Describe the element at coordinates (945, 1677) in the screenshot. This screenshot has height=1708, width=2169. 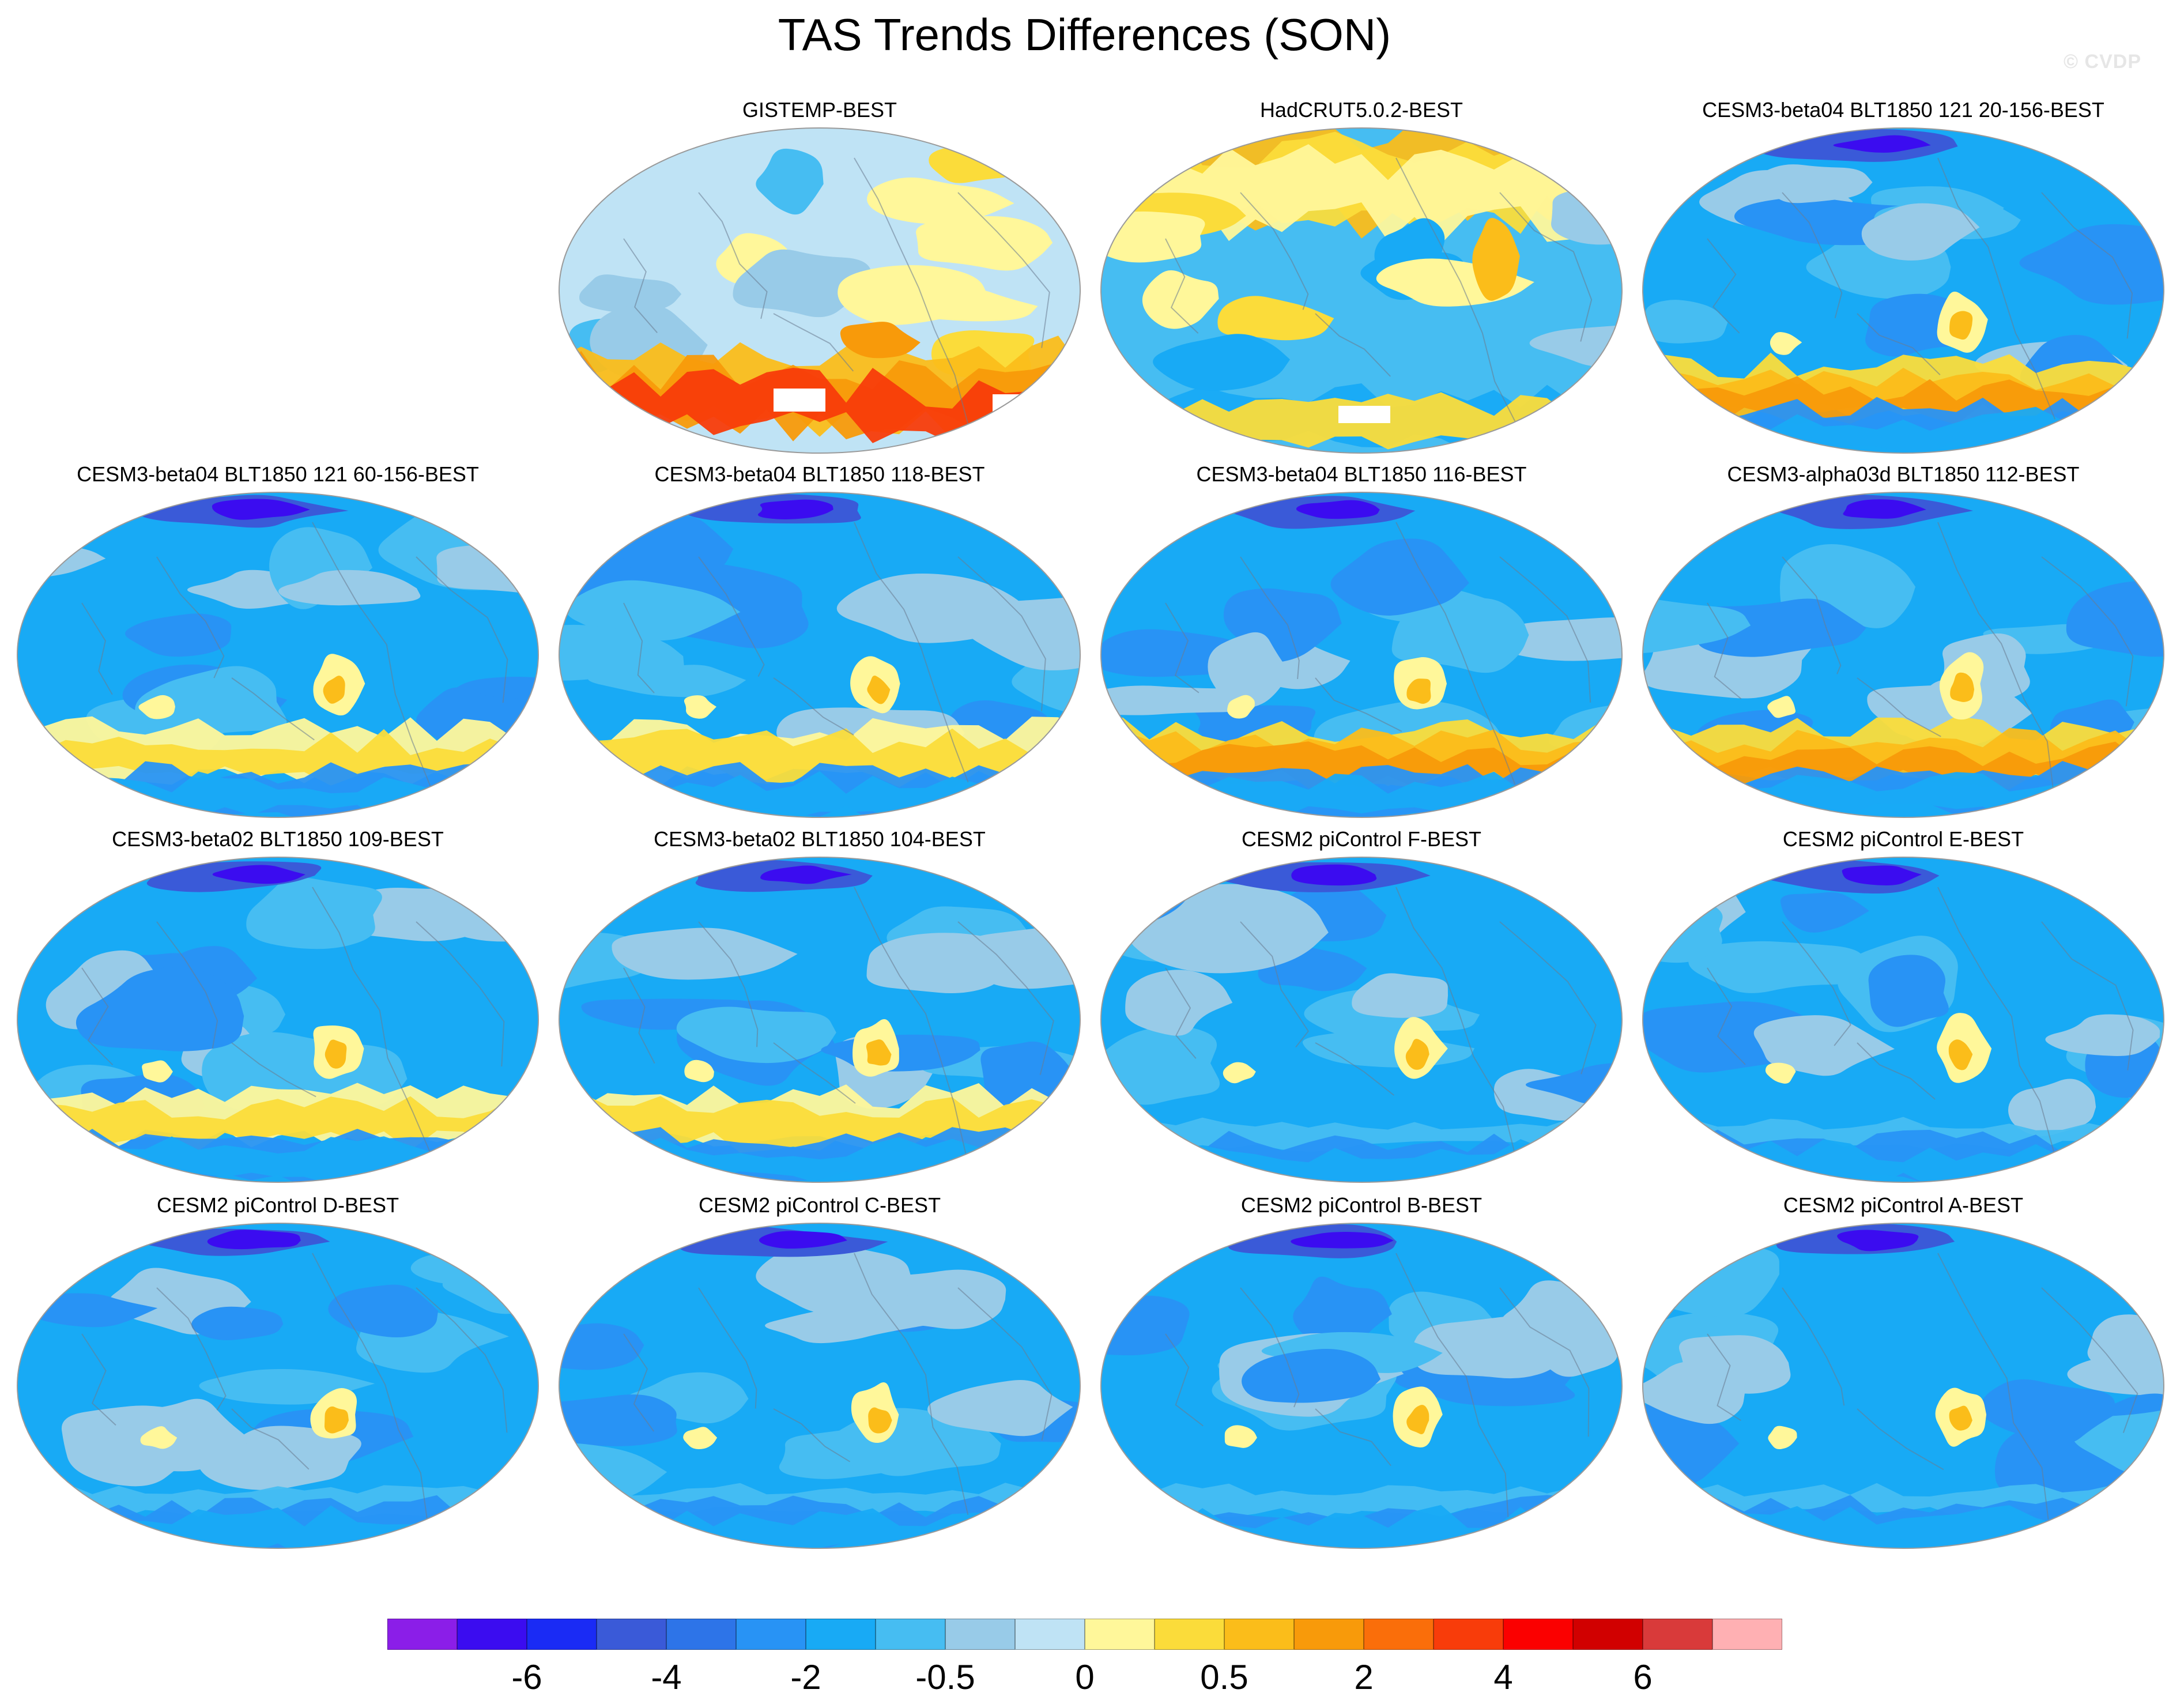
I see `colorbar-tick-label: -0.5` at that location.